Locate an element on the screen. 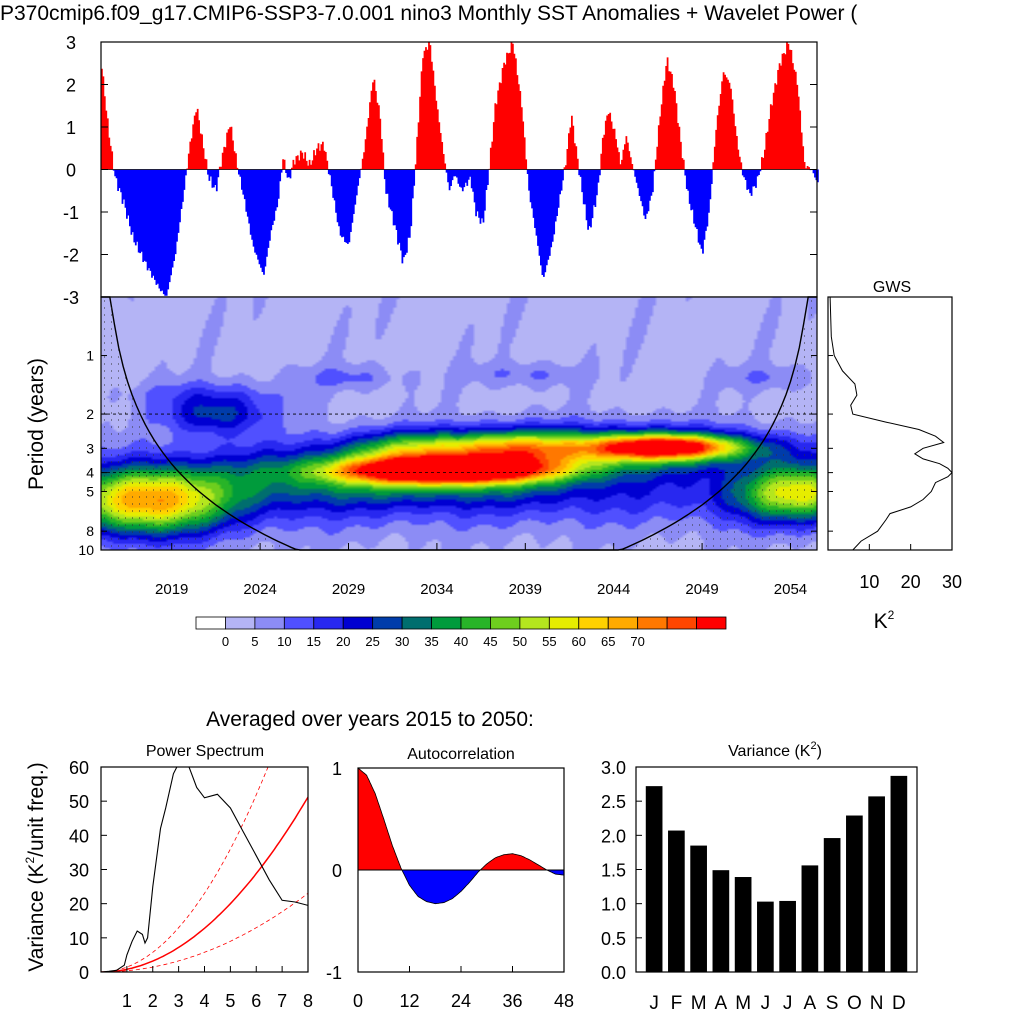 This screenshot has width=1024, height=1024. autocorrelation-panel: Autocorrelation 0 12 24 36 48 1 0 -1 is located at coordinates (450, 878).